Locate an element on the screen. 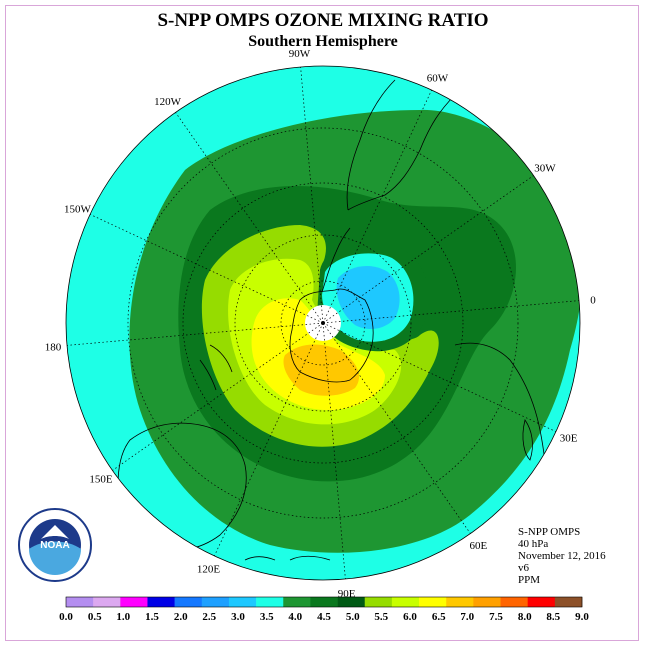 This screenshot has width=648, height=648. indonesia-coastline is located at coordinates (287, 558).